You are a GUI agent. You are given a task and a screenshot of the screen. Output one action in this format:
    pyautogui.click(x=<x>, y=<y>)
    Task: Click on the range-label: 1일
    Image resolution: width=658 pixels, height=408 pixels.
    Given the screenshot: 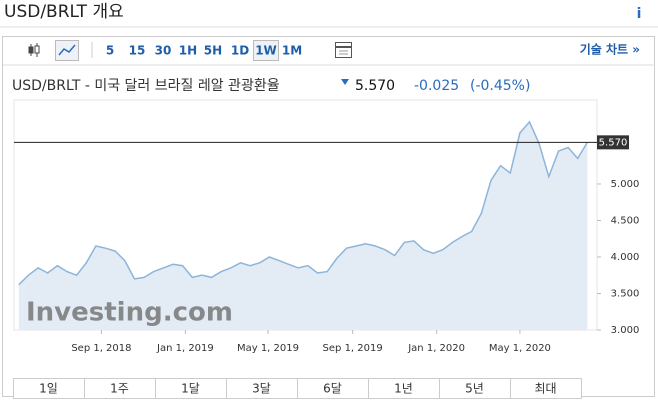 What is the action you would take?
    pyautogui.click(x=48, y=389)
    